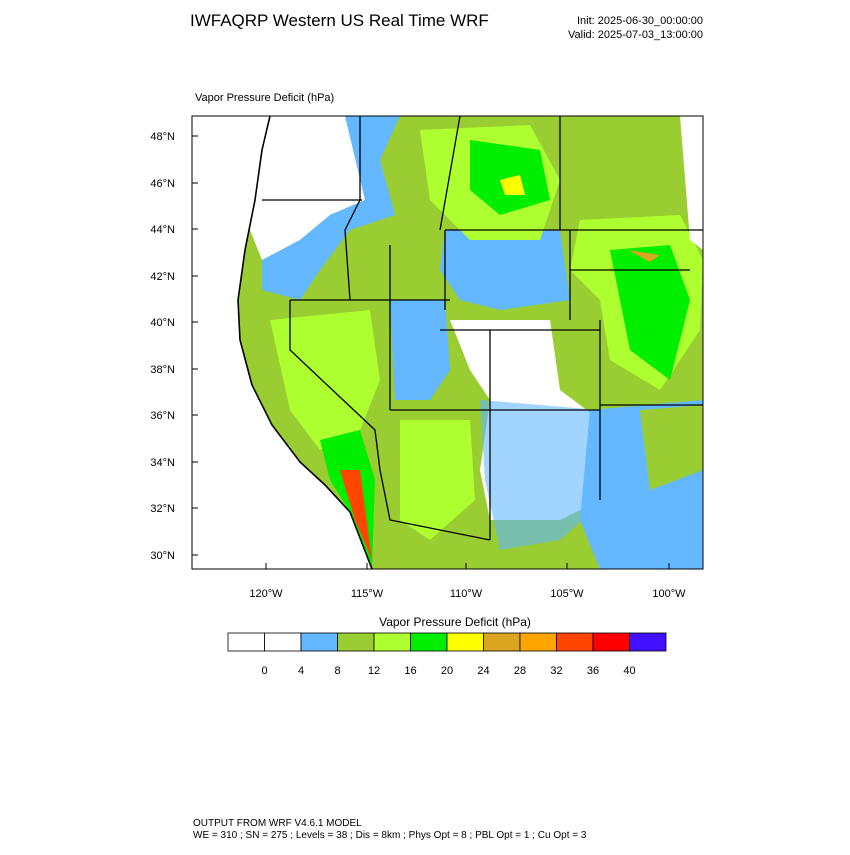  I want to click on init-time: Init: 2025-06-30_00:00:00, so click(640, 21).